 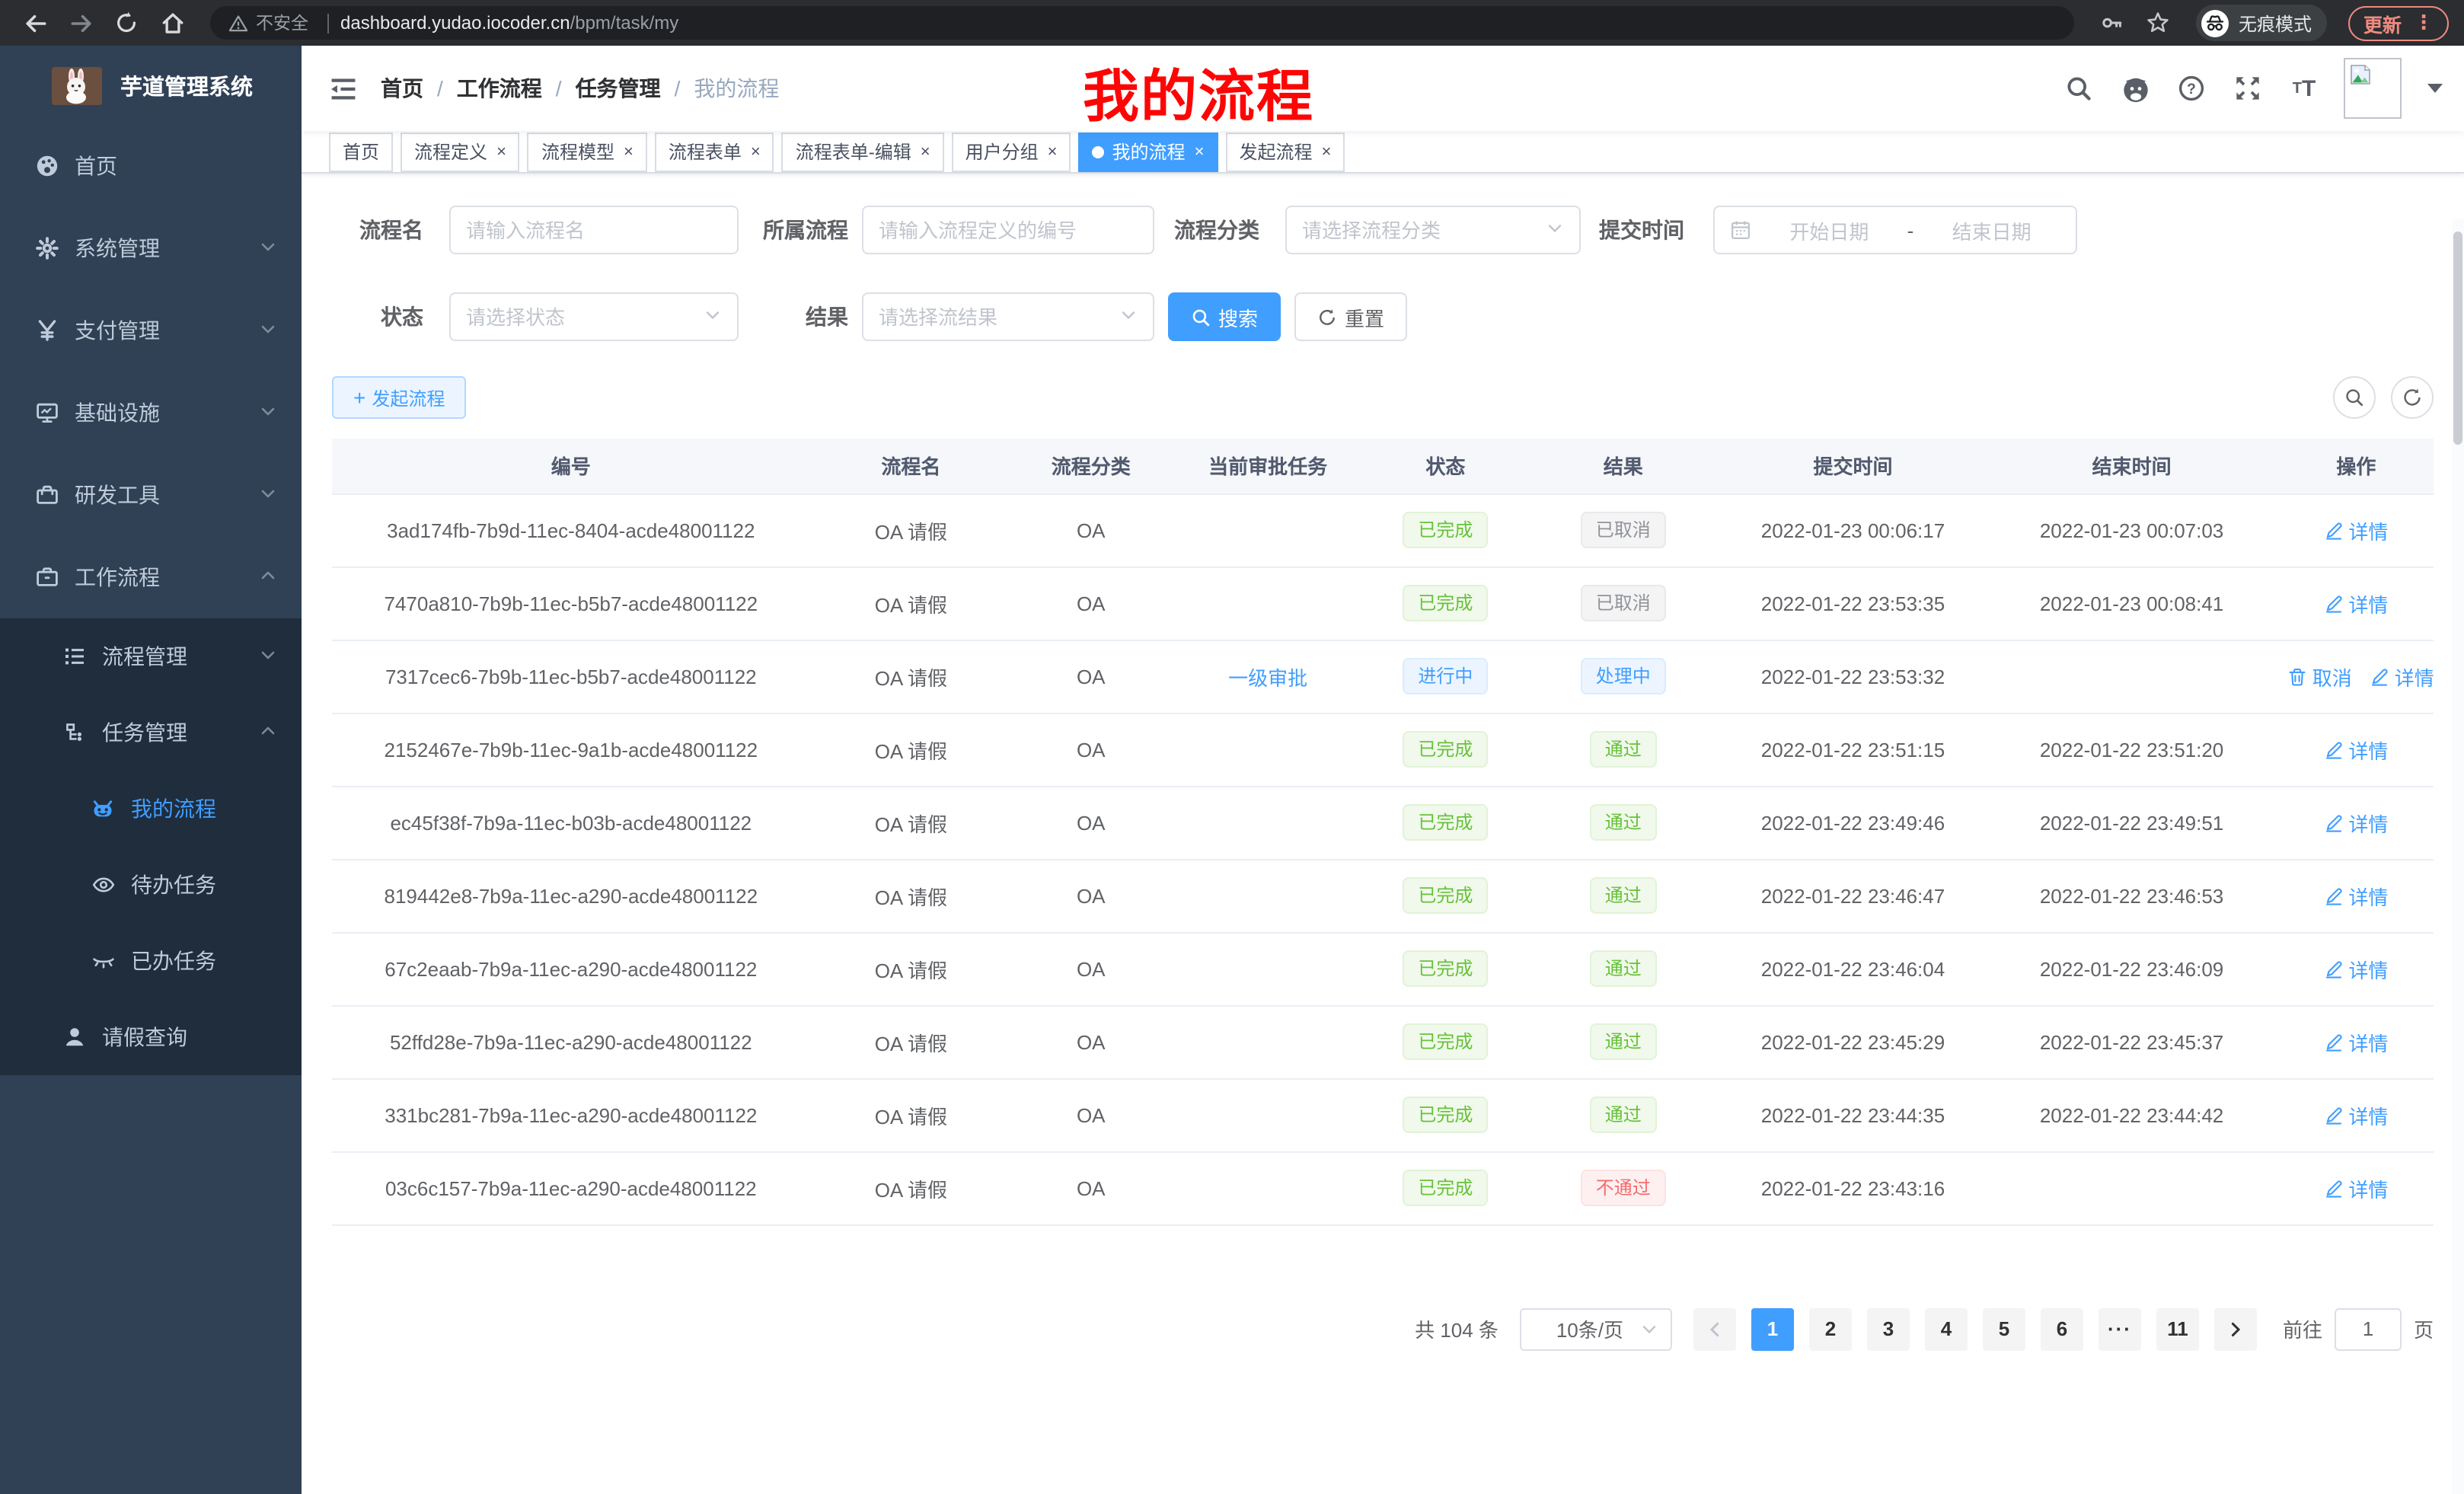 I want to click on search-icon, so click(x=2078, y=88).